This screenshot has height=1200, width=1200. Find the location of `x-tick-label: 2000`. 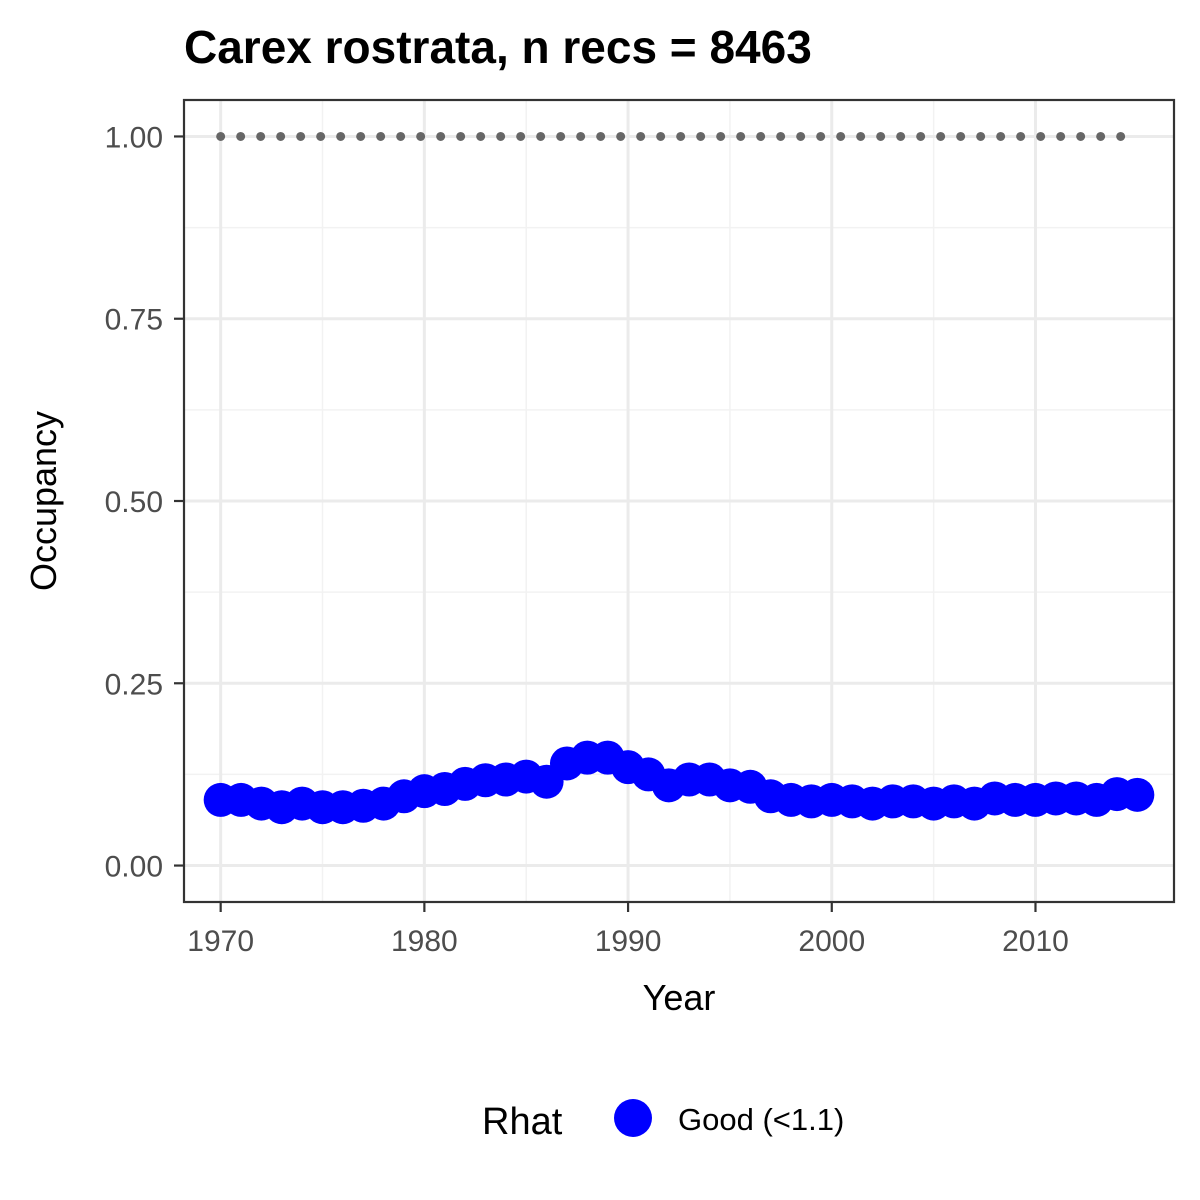

x-tick-label: 2000 is located at coordinates (831, 941).